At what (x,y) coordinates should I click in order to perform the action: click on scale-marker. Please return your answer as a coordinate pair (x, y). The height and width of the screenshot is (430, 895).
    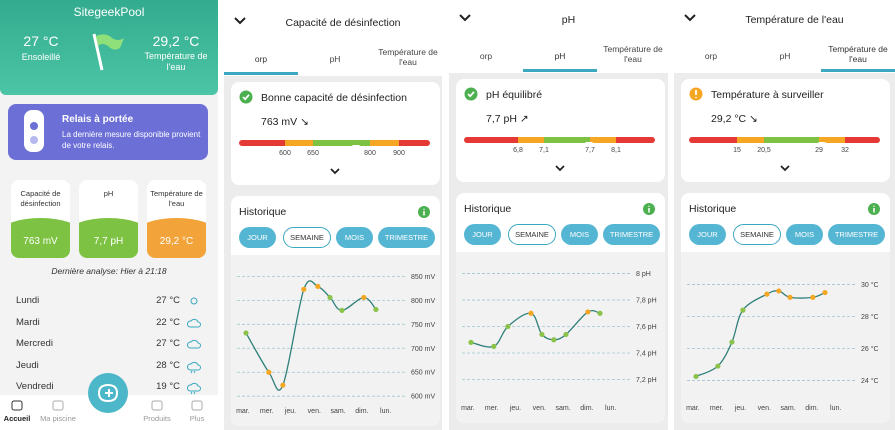
    Looking at the image, I should click on (356, 147).